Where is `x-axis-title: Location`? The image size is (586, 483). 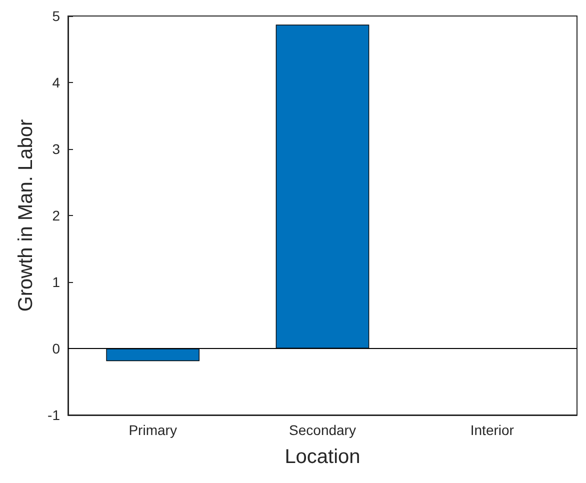 x-axis-title: Location is located at coordinates (322, 457).